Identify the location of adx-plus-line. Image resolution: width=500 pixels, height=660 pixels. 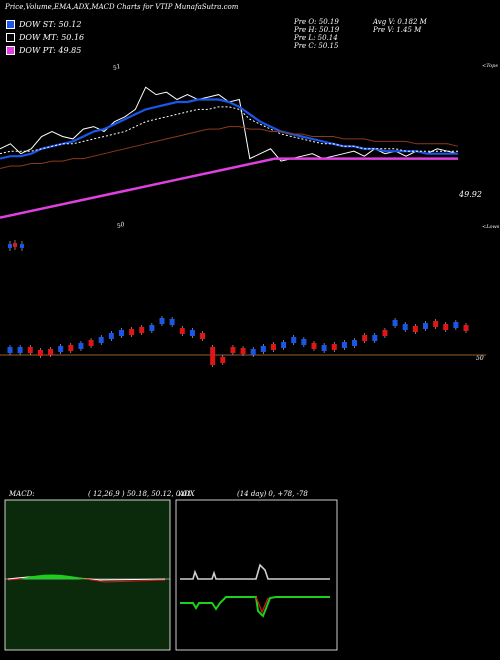
(255, 607).